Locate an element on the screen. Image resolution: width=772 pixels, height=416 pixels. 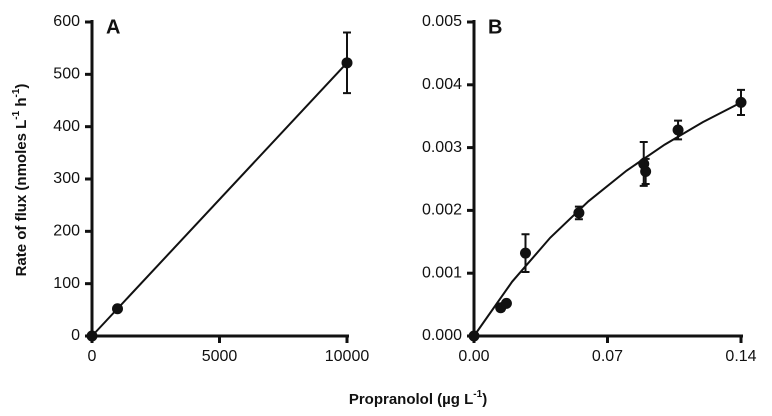
label-part: Propranolol (µg L is located at coordinates (411, 399).